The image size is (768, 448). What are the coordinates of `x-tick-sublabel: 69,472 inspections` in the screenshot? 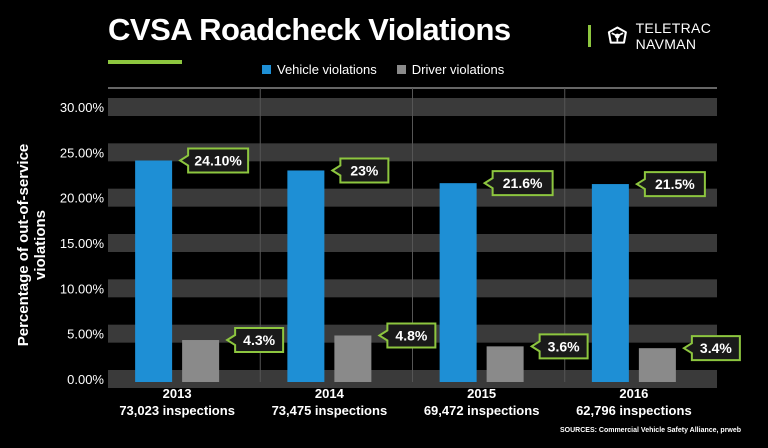 It's located at (482, 410).